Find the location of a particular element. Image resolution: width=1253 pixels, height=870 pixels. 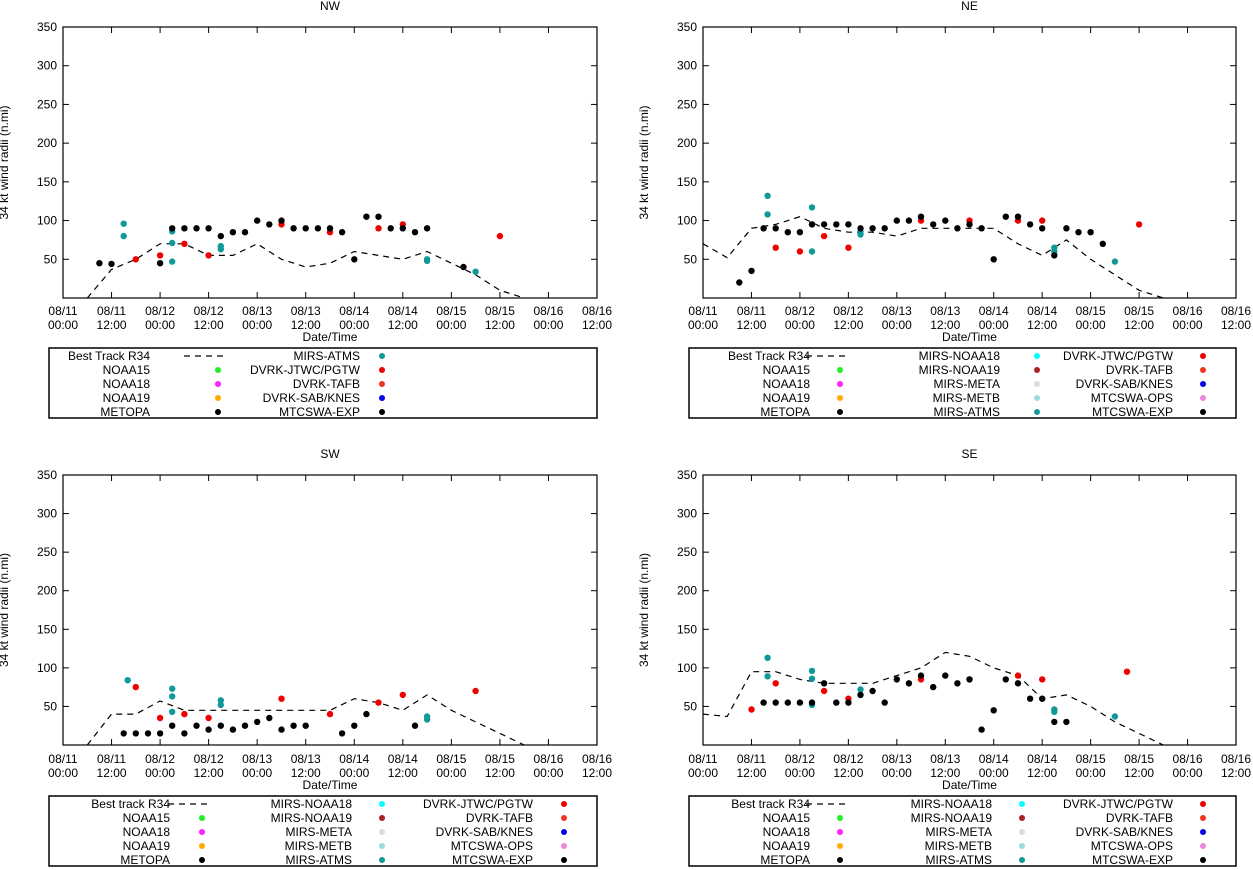

legend-label: NOAA19 is located at coordinates (127, 398).